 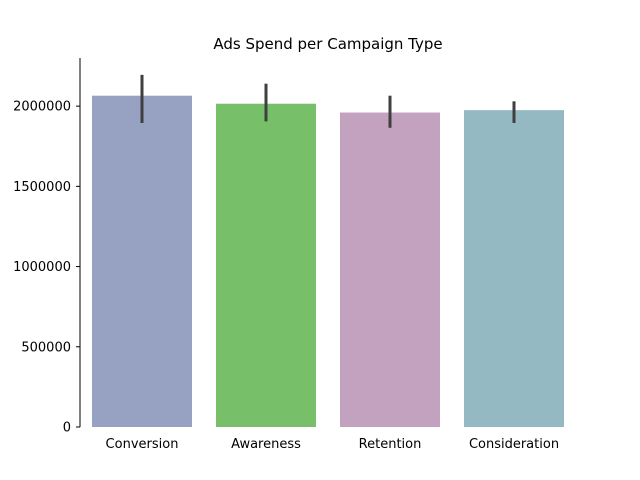 I want to click on x-tick-label: Awareness, so click(x=266, y=444).